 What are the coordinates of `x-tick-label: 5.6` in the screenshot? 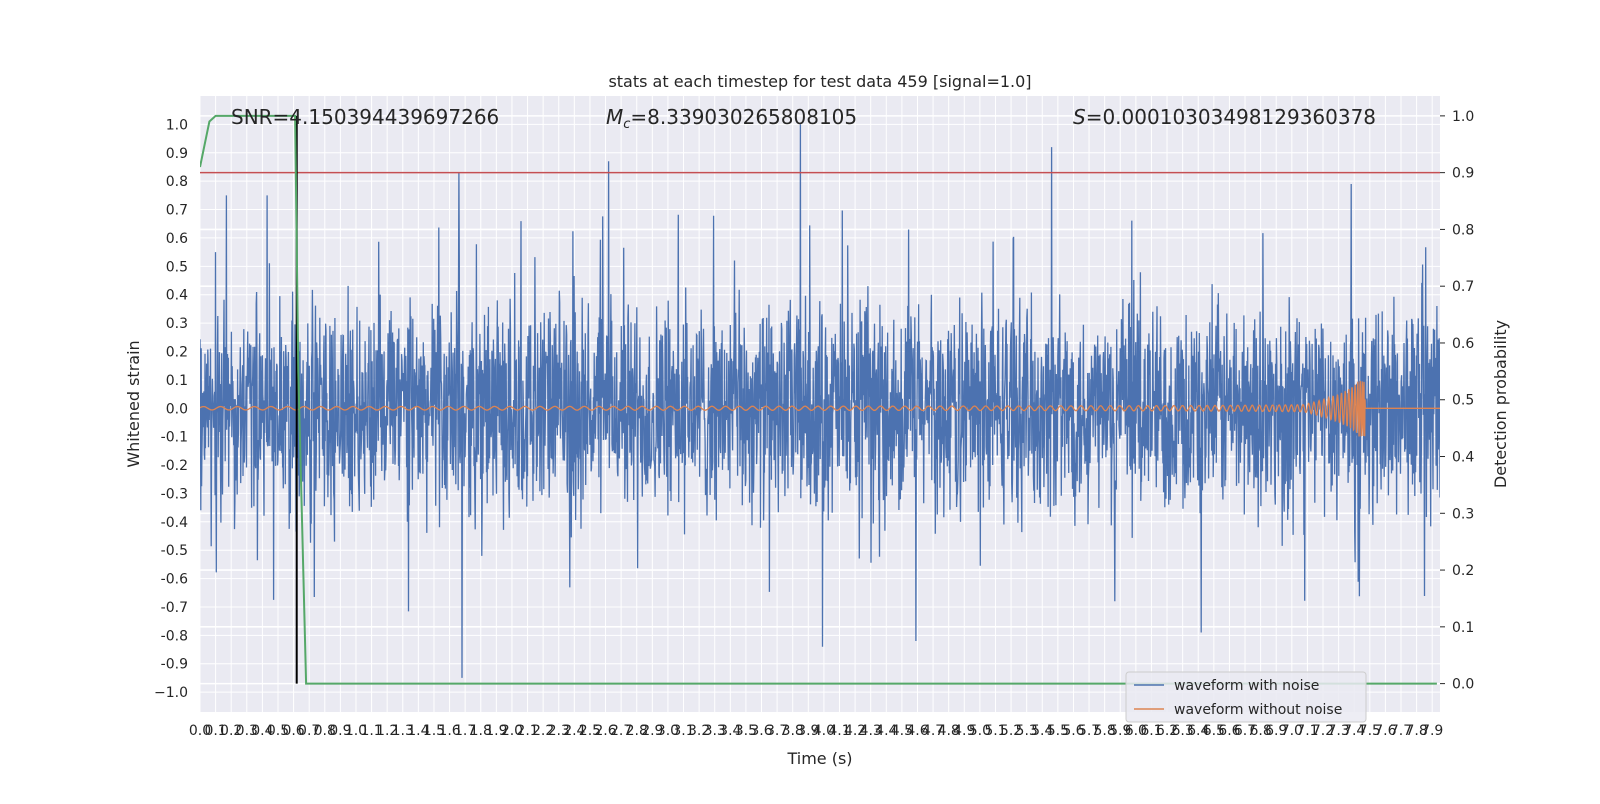 It's located at (1073, 731).